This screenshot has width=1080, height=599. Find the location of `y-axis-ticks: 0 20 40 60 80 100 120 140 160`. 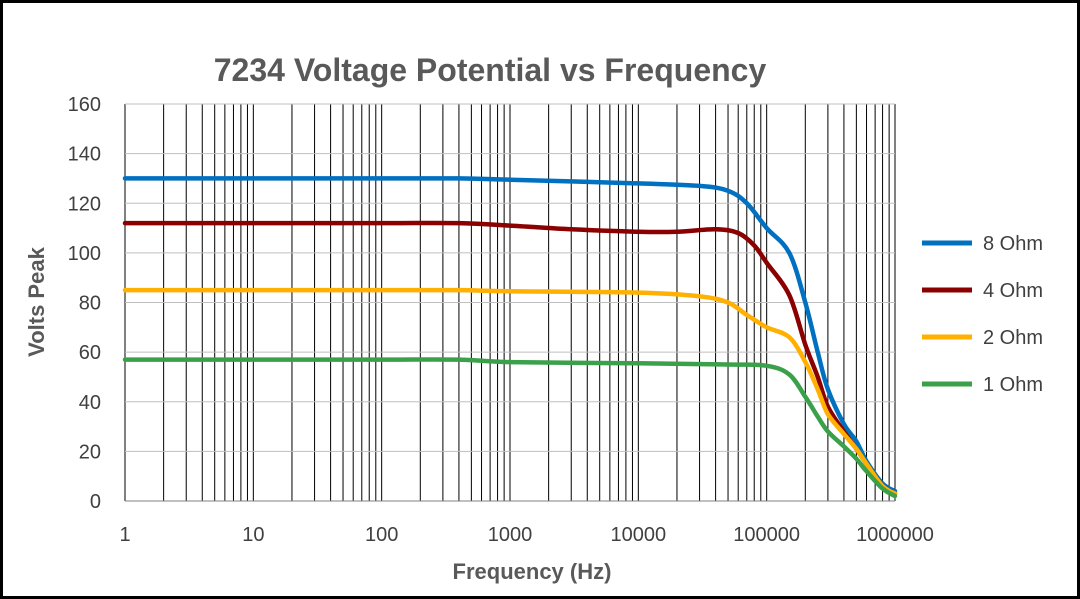

y-axis-ticks: 0 20 40 60 80 100 120 140 160 is located at coordinates (84, 303).